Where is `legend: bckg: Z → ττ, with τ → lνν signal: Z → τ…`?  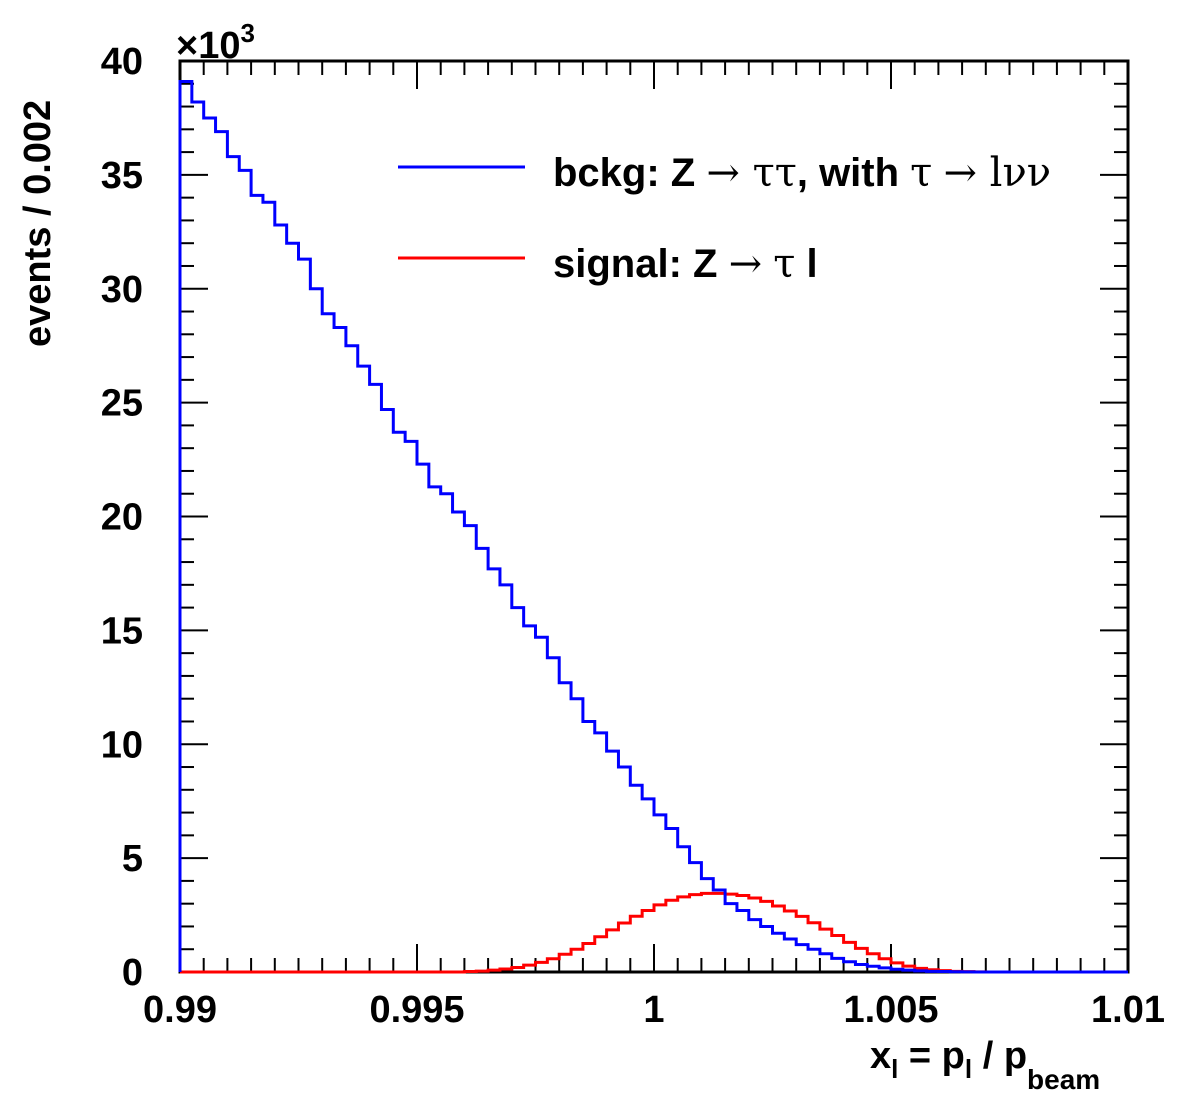
legend: bckg: Z → ττ, with τ → lνν signal: Z → τ… is located at coordinates (724, 218).